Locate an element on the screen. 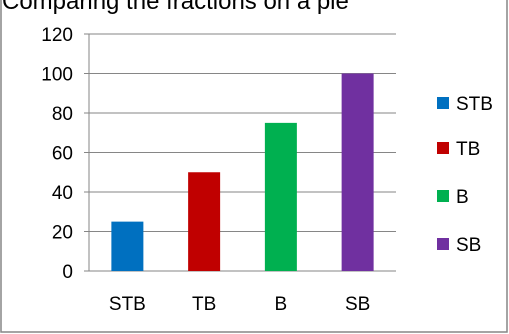 Image resolution: width=509 pixels, height=334 pixels. y-tick-label: 0 is located at coordinates (67, 272).